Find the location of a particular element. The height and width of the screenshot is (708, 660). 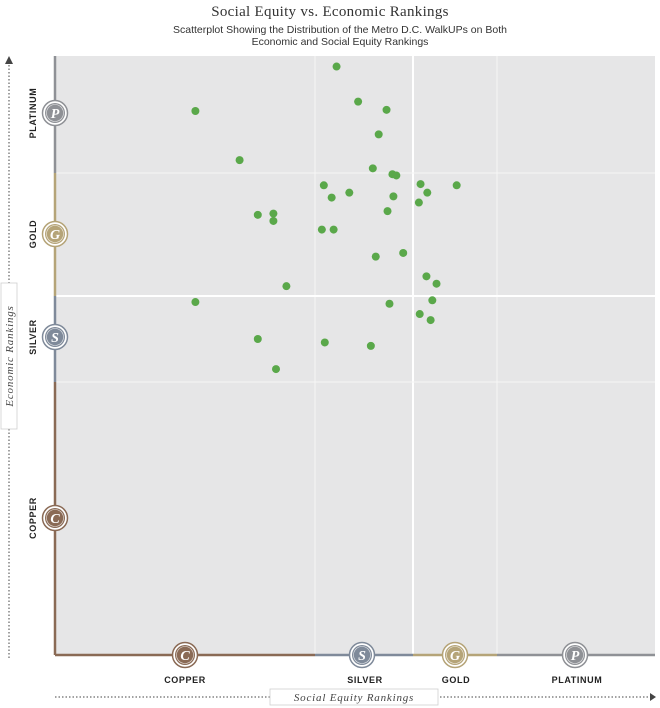

x-medal-copper-icon-fill is located at coordinates (185, 655).